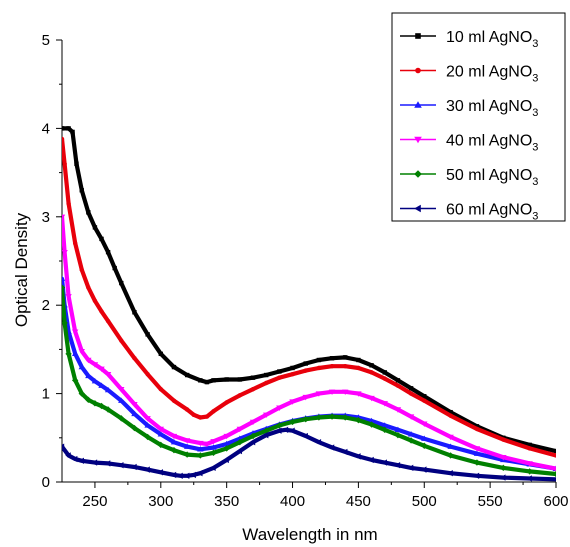  Describe the element at coordinates (46, 128) in the screenshot. I see `y-tick-label: 4` at that location.